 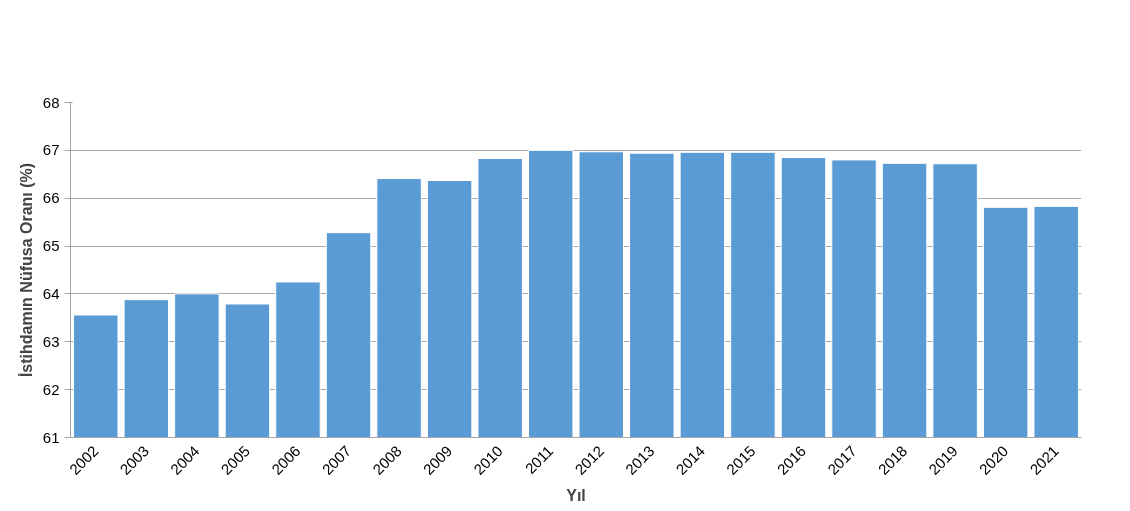 What do you see at coordinates (51, 246) in the screenshot?
I see `y-tick-label: 65` at bounding box center [51, 246].